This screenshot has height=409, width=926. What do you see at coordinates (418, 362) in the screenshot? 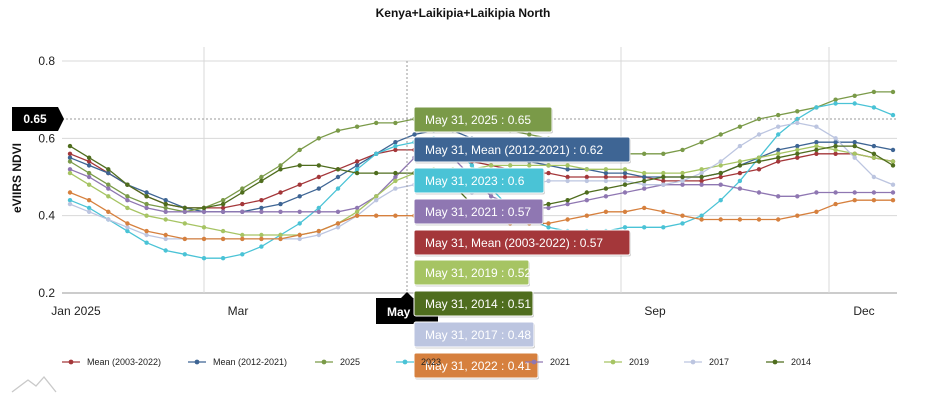
I see `legend-item: 2023` at bounding box center [418, 362].